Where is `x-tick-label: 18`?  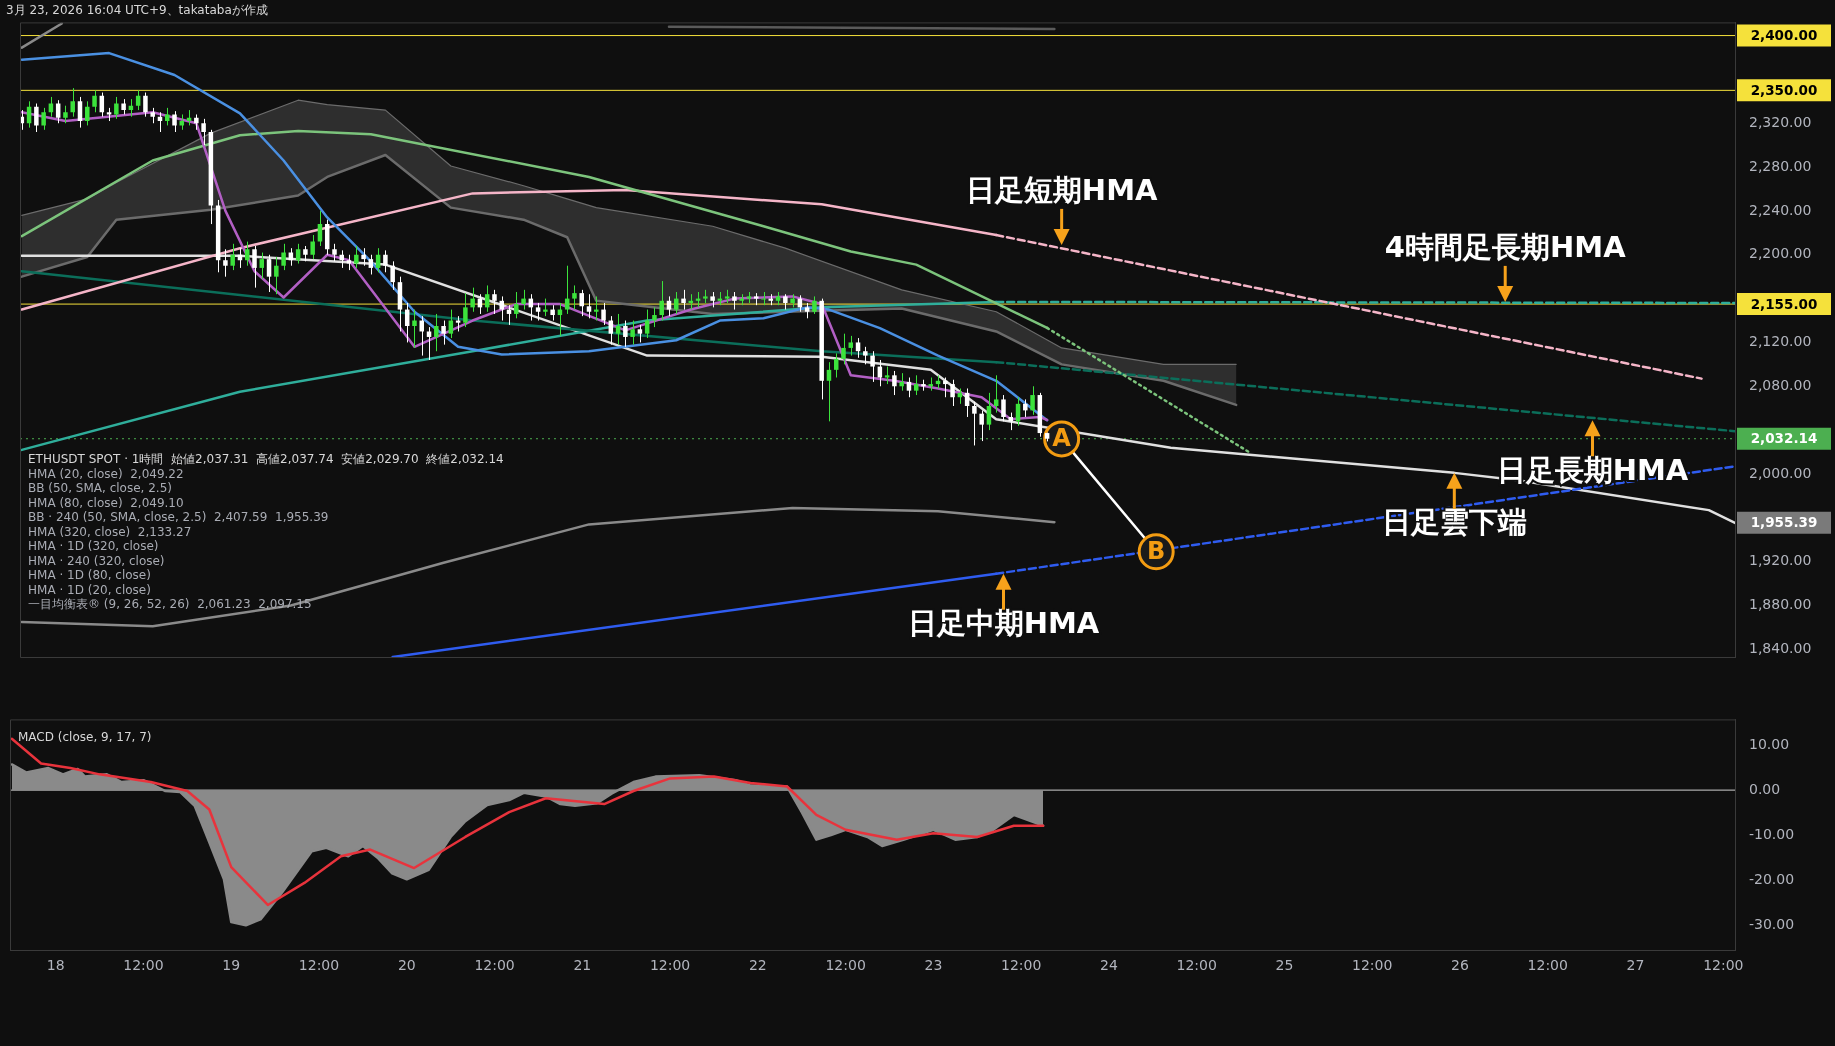 x-tick-label: 18 is located at coordinates (55, 965).